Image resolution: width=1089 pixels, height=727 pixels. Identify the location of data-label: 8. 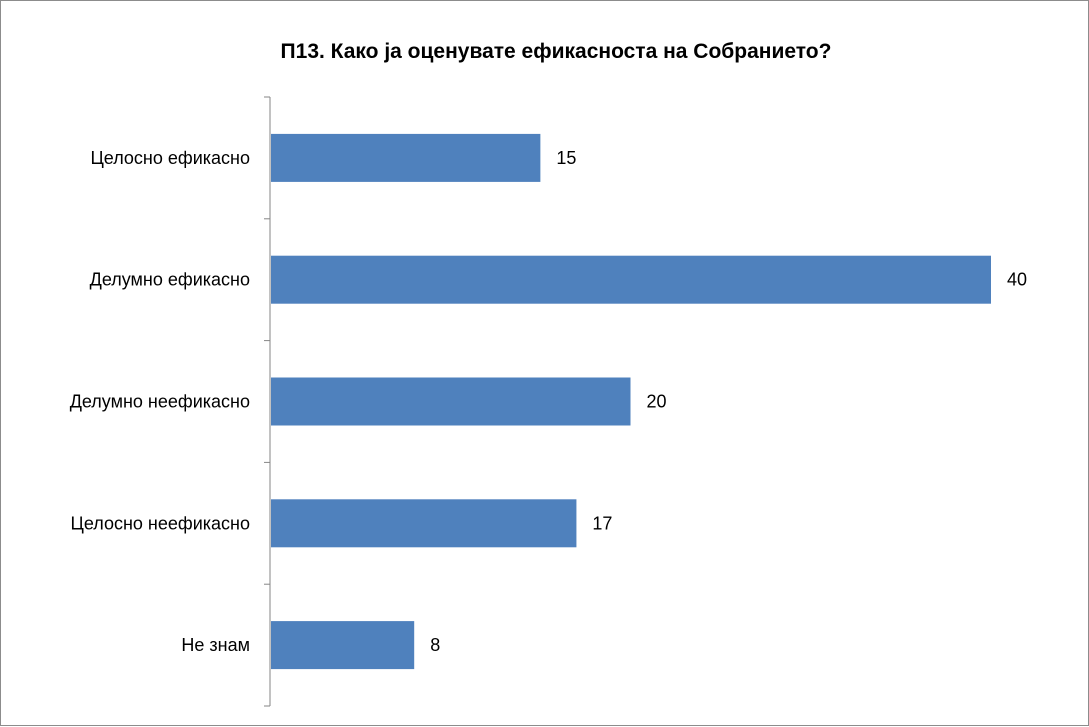
(435, 645).